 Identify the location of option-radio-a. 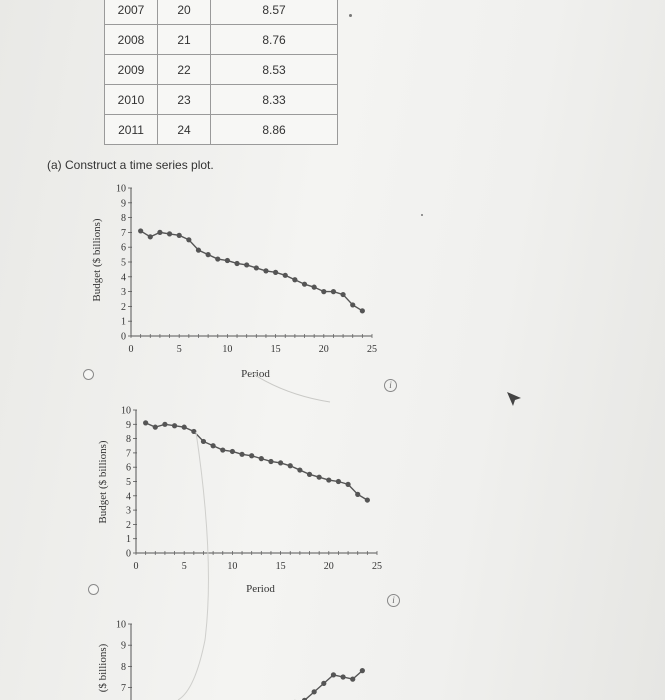
(88, 374).